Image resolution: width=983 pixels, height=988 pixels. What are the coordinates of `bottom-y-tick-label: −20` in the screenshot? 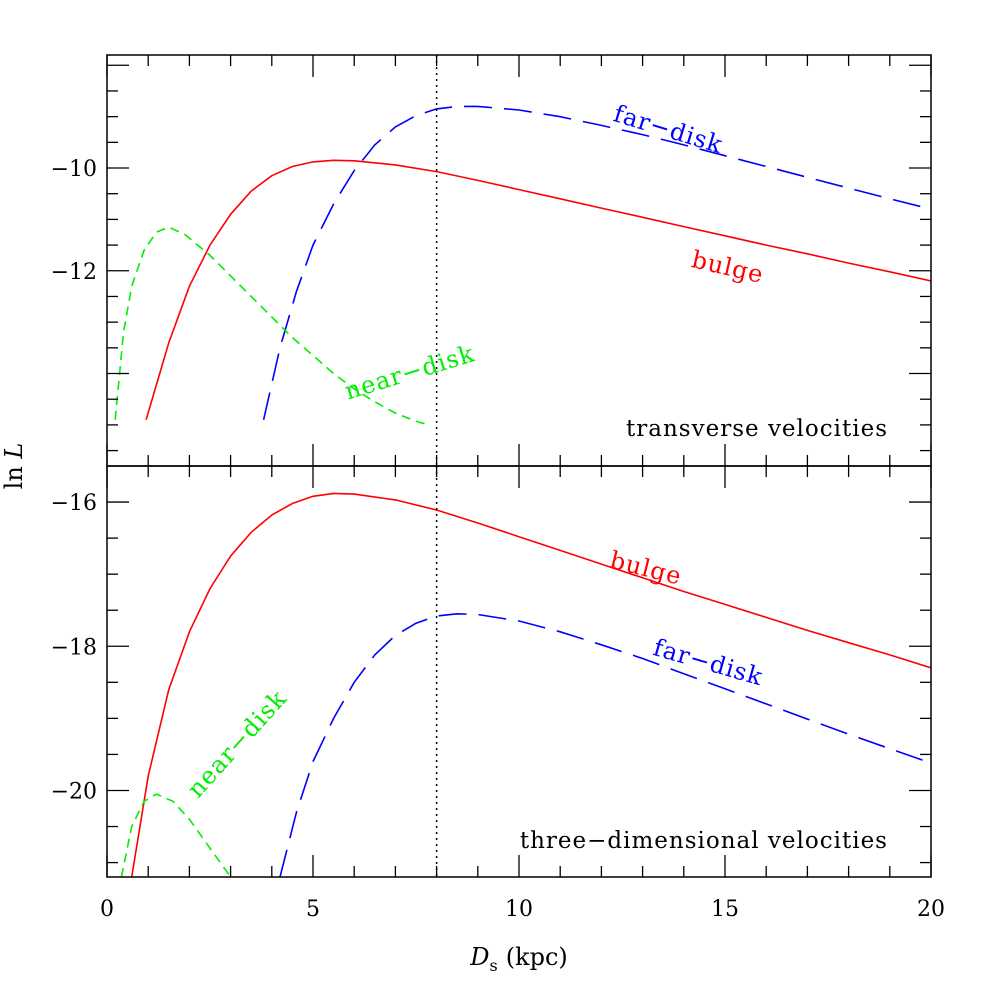 It's located at (74, 791).